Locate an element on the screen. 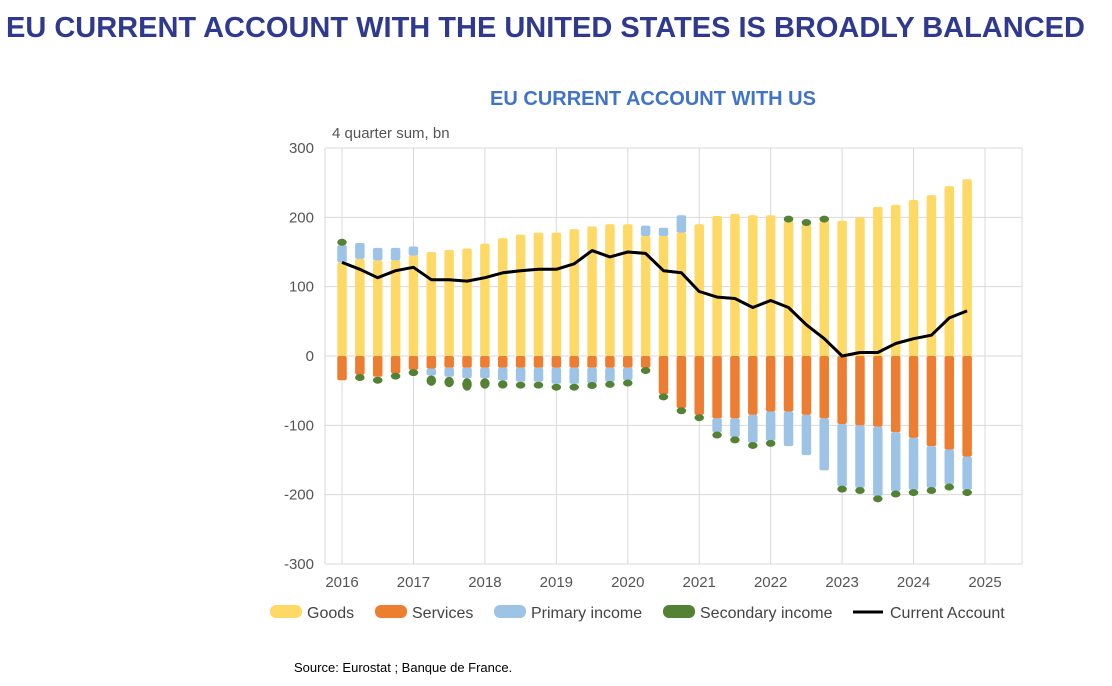 The height and width of the screenshot is (686, 1112). legend-label-services: Services is located at coordinates (442, 613).